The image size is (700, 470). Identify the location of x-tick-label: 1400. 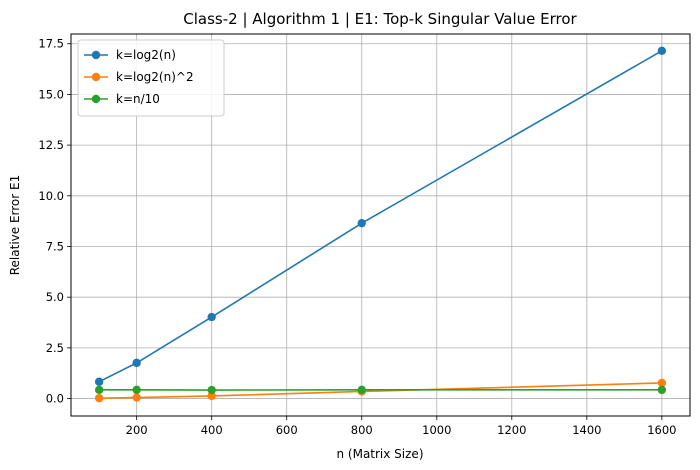
(586, 430).